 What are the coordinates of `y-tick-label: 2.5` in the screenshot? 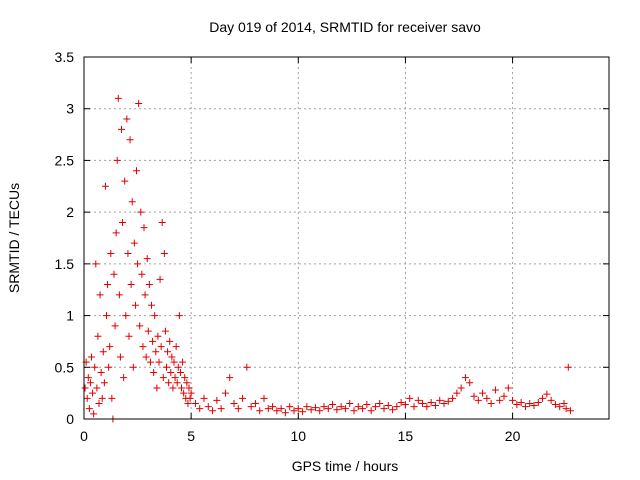 It's located at (65, 160).